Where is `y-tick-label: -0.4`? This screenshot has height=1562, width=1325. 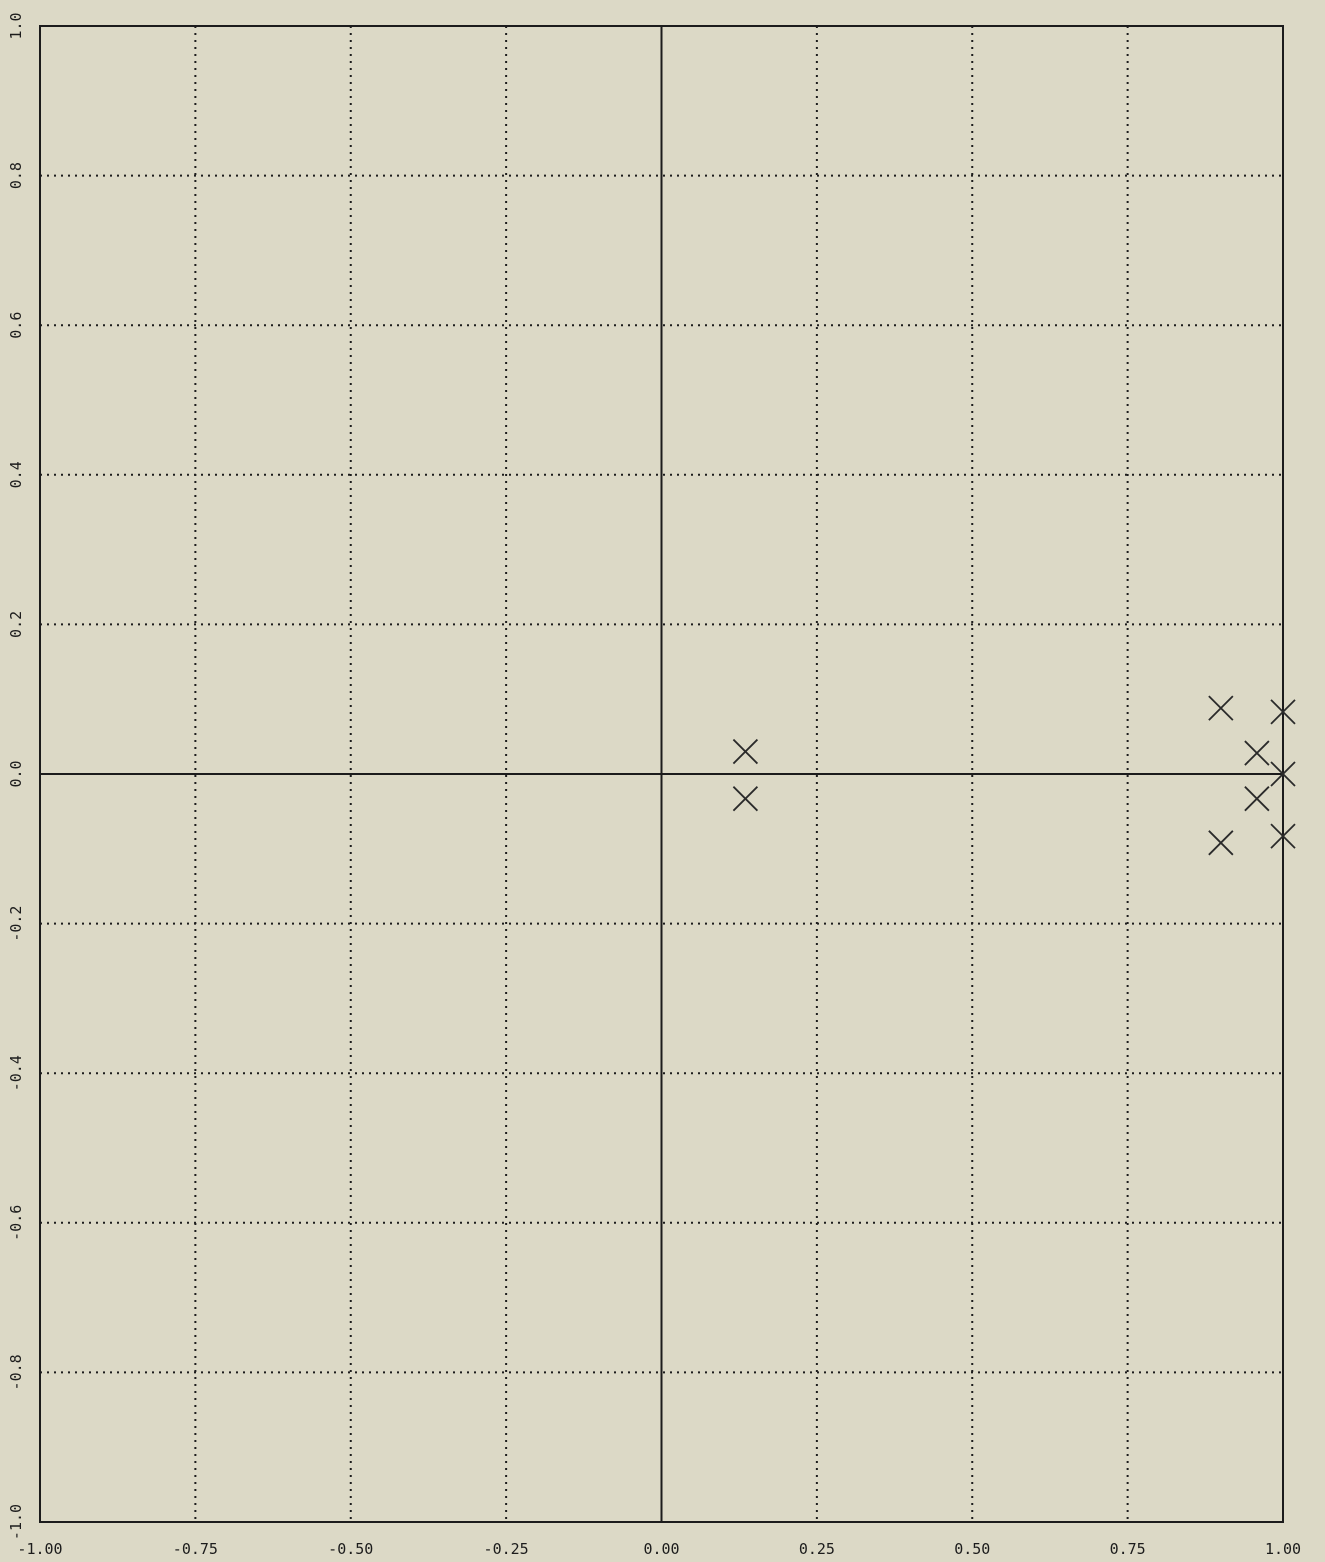
y-tick-label: -0.4 is located at coordinates (16, 1073).